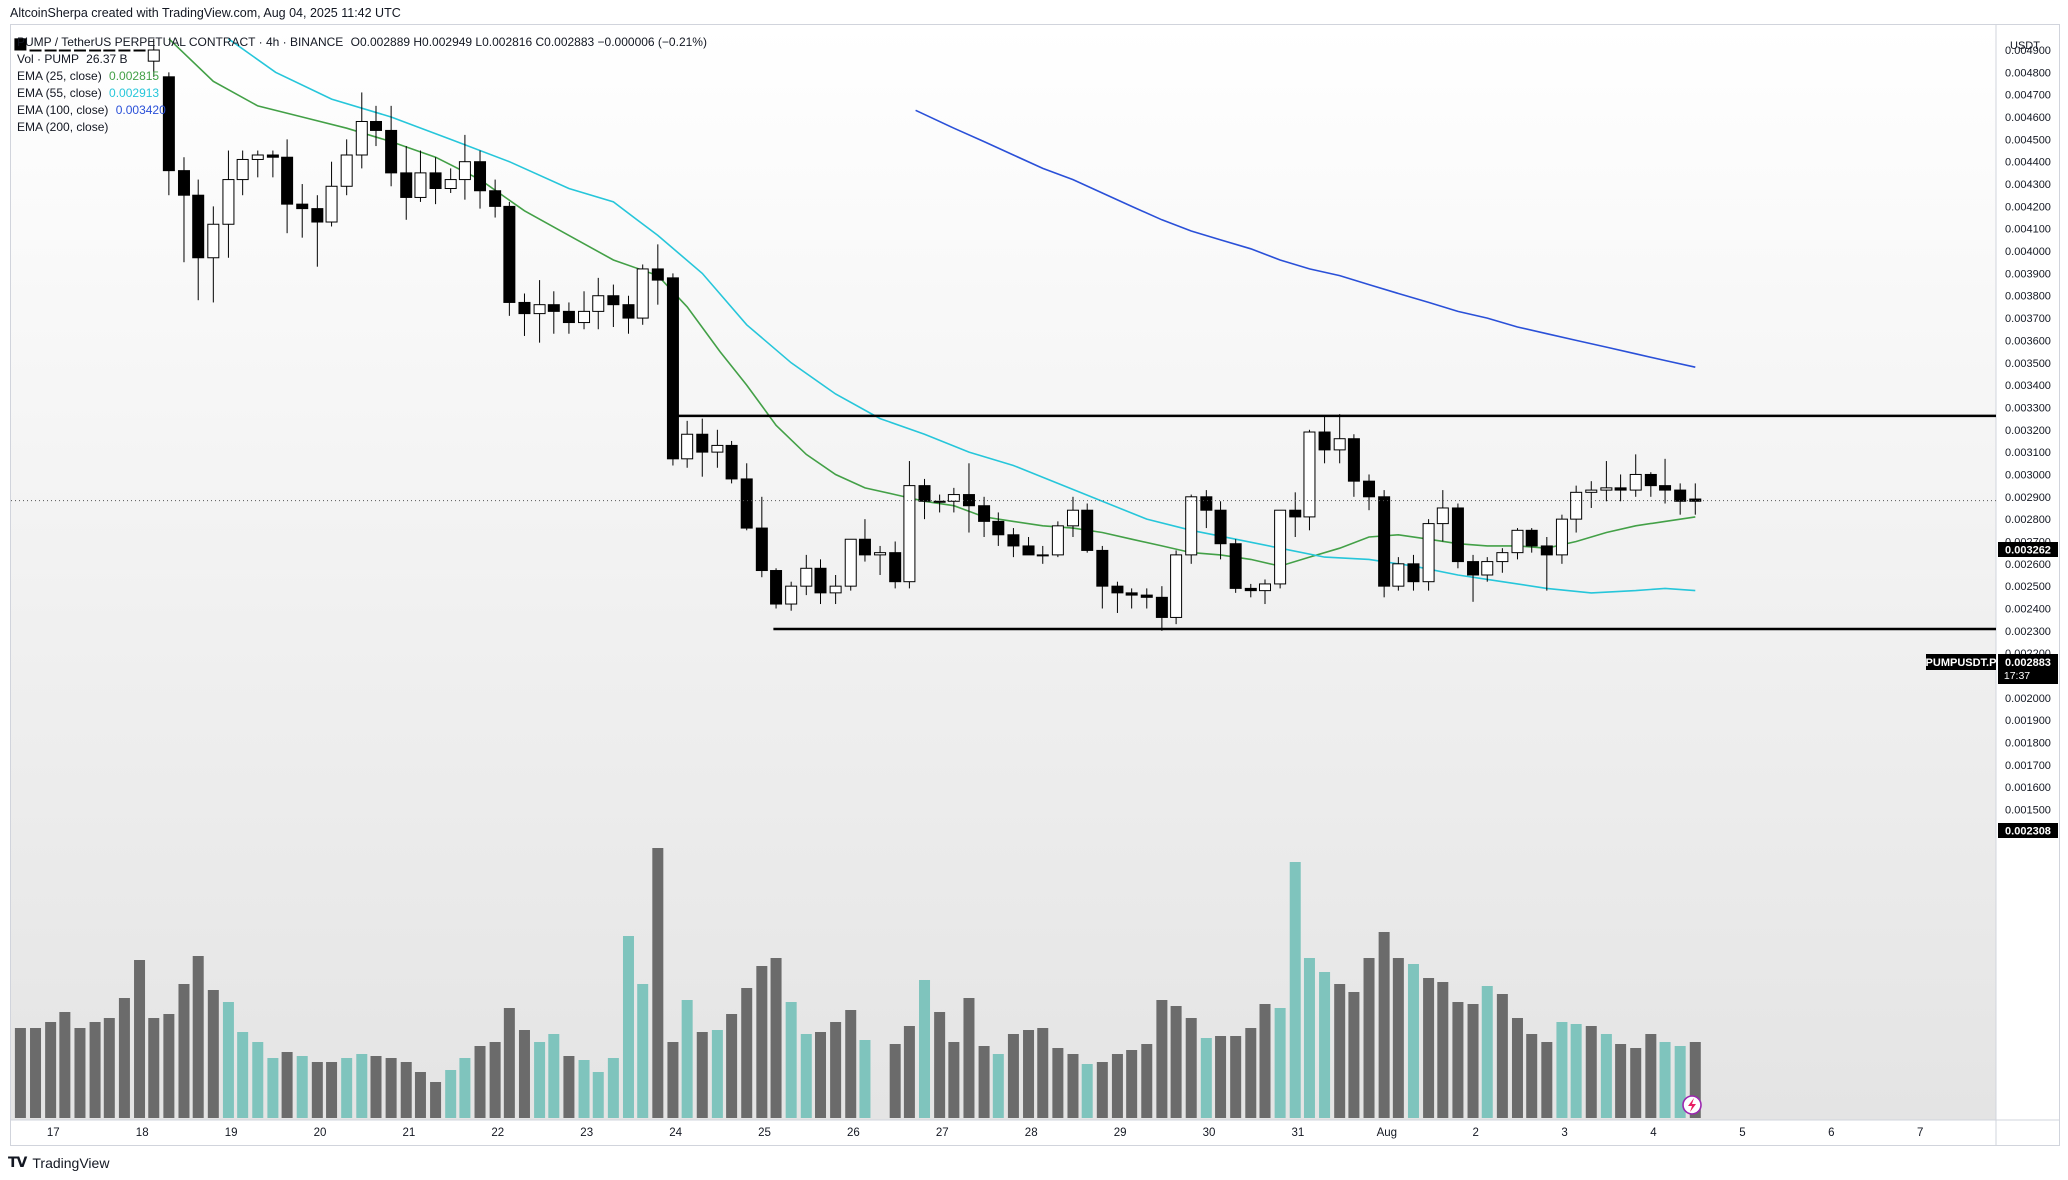 The image size is (2068, 1180). I want to click on tradingview-logo-icon: TV, so click(17, 1163).